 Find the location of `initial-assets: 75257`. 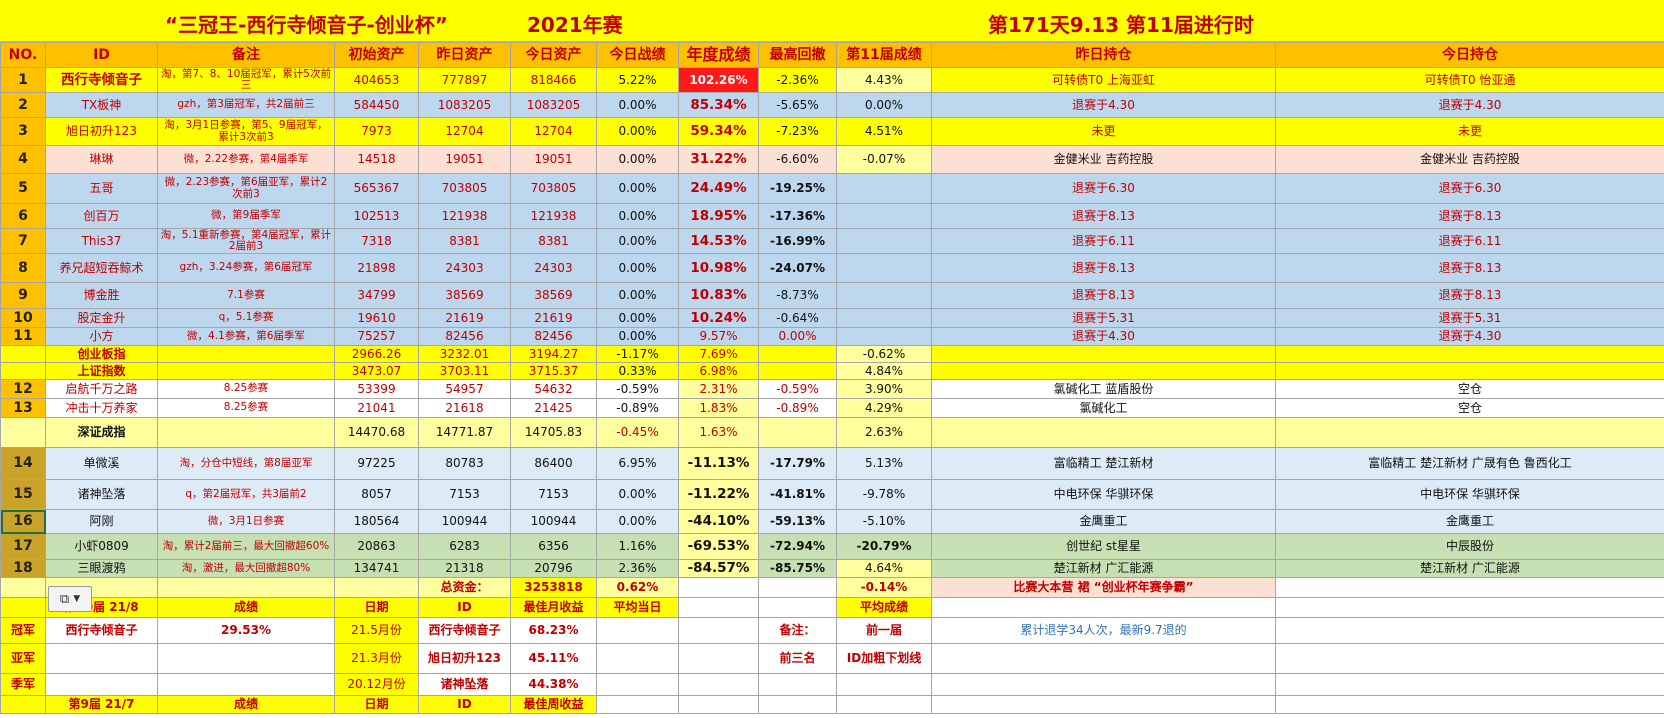

initial-assets: 75257 is located at coordinates (376, 336).